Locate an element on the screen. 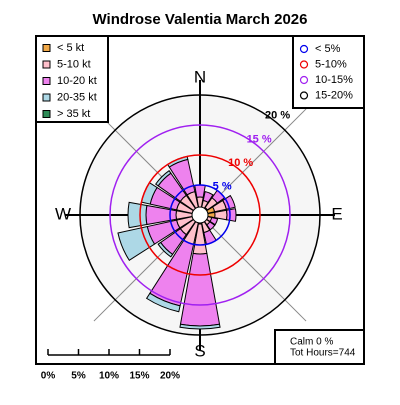 This screenshot has width=400, height=405. legend-label: < 5 kt is located at coordinates (70, 48).